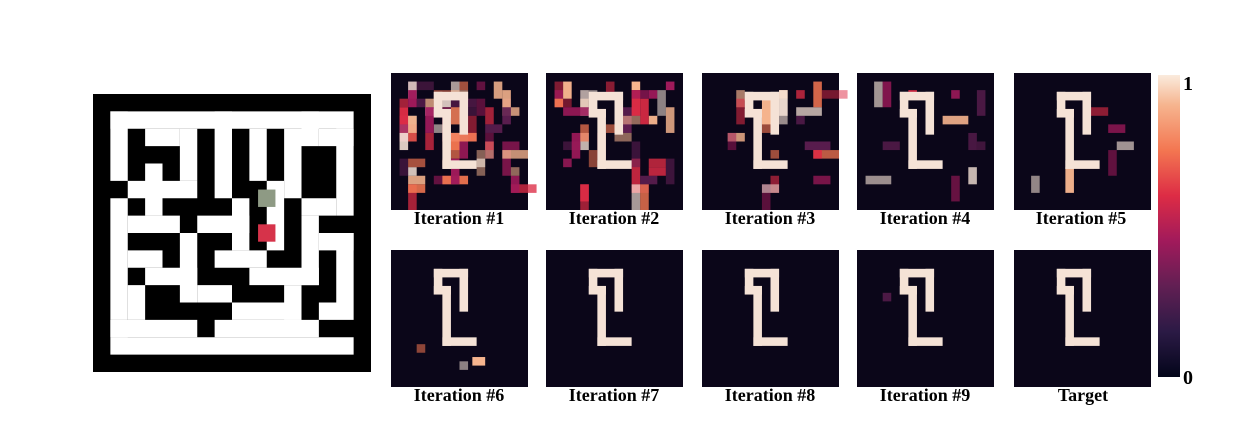 This screenshot has height=433, width=1234. What do you see at coordinates (770, 395) in the screenshot?
I see `panel-label-iteration-8: Iteration #8` at bounding box center [770, 395].